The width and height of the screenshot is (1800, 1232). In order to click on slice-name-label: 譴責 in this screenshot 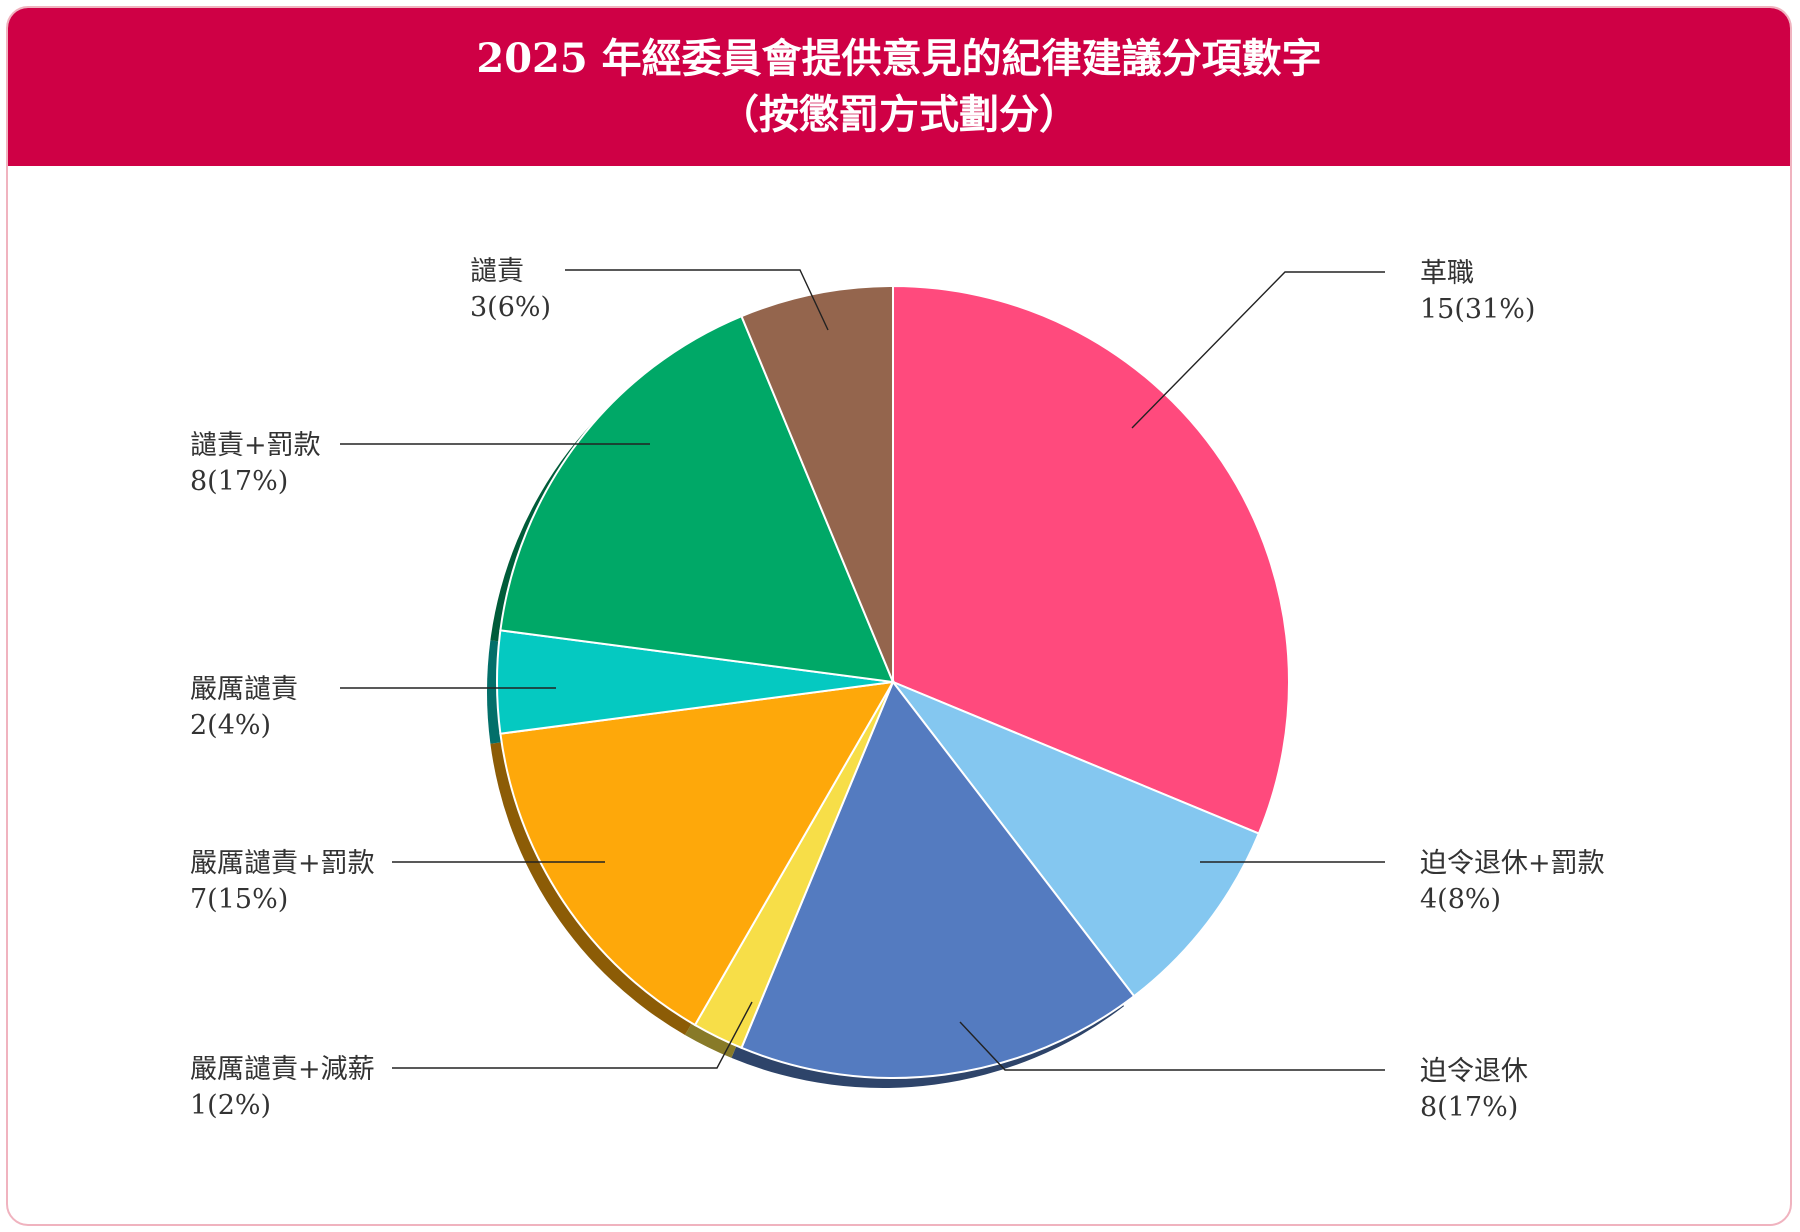, I will do `click(497, 271)`.